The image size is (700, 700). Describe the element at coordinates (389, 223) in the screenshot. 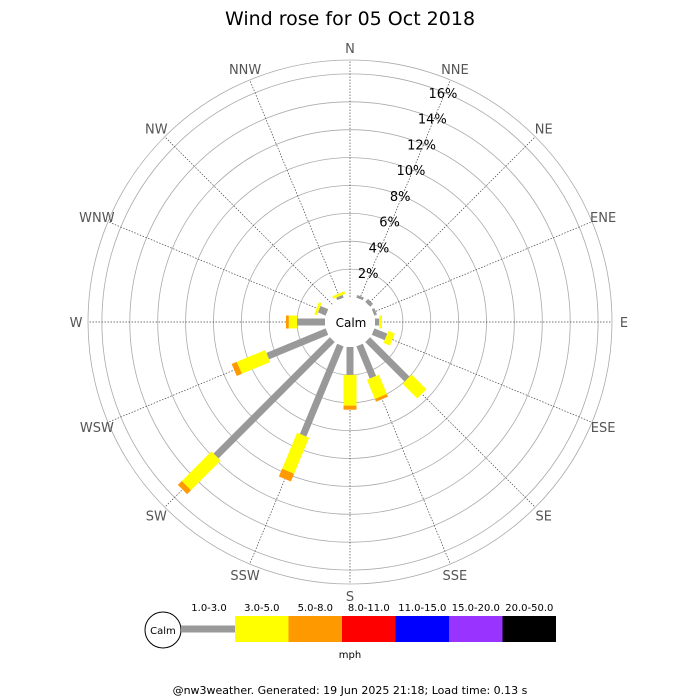

I see `ring-label: 6%` at that location.